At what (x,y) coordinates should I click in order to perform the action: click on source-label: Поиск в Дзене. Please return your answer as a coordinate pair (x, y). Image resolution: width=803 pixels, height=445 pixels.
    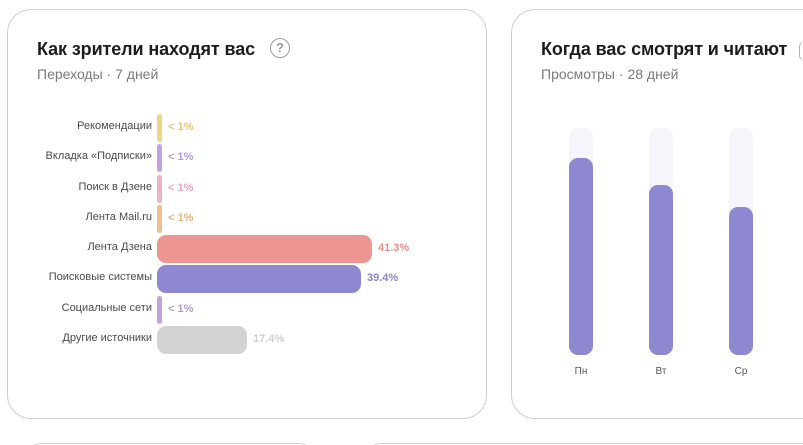
    Looking at the image, I should click on (115, 187).